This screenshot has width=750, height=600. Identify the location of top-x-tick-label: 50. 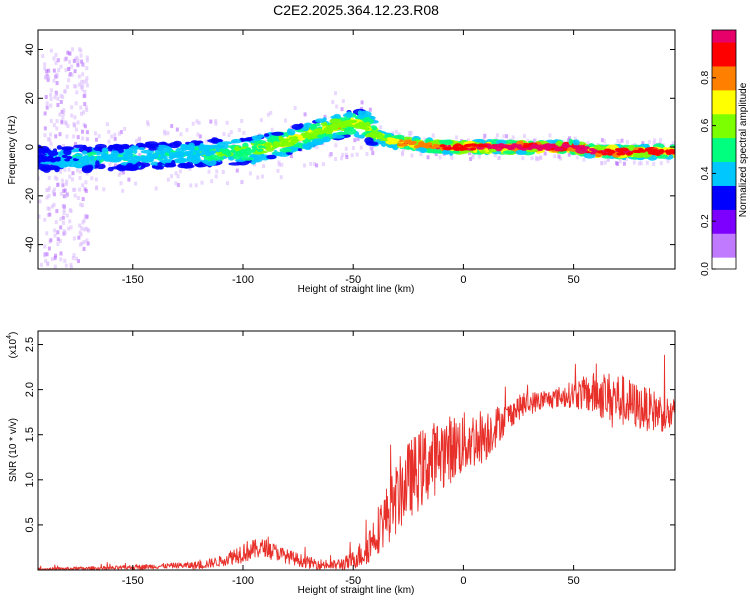
(573, 280).